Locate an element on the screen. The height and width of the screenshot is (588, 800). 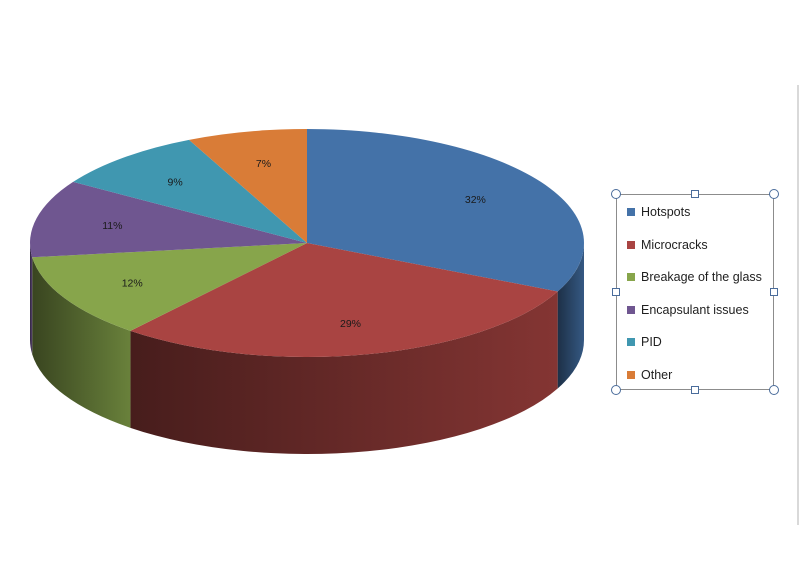
pie-side-breakage-of-the-glass is located at coordinates (81, 342).